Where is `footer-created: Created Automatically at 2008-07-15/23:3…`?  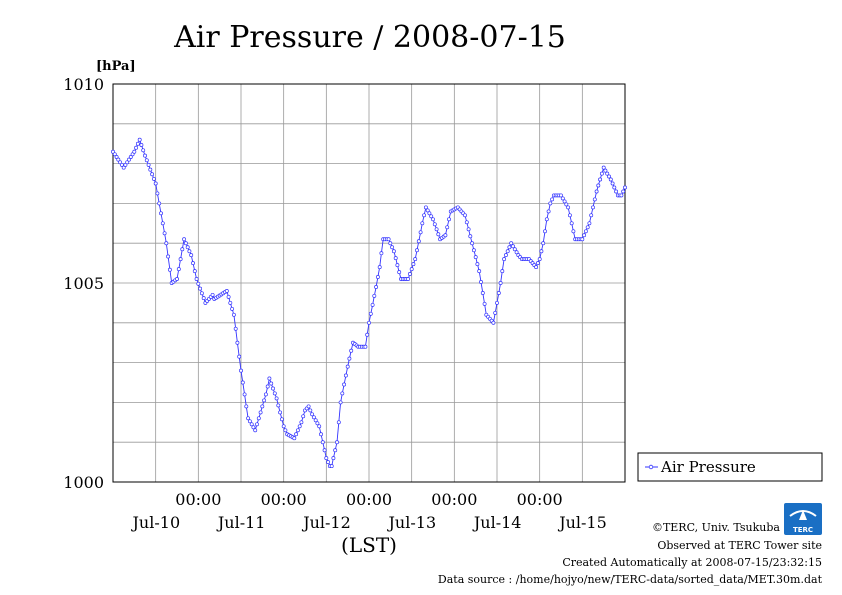
footer-created: Created Automatically at 2008-07-15/23:3… is located at coordinates (692, 562).